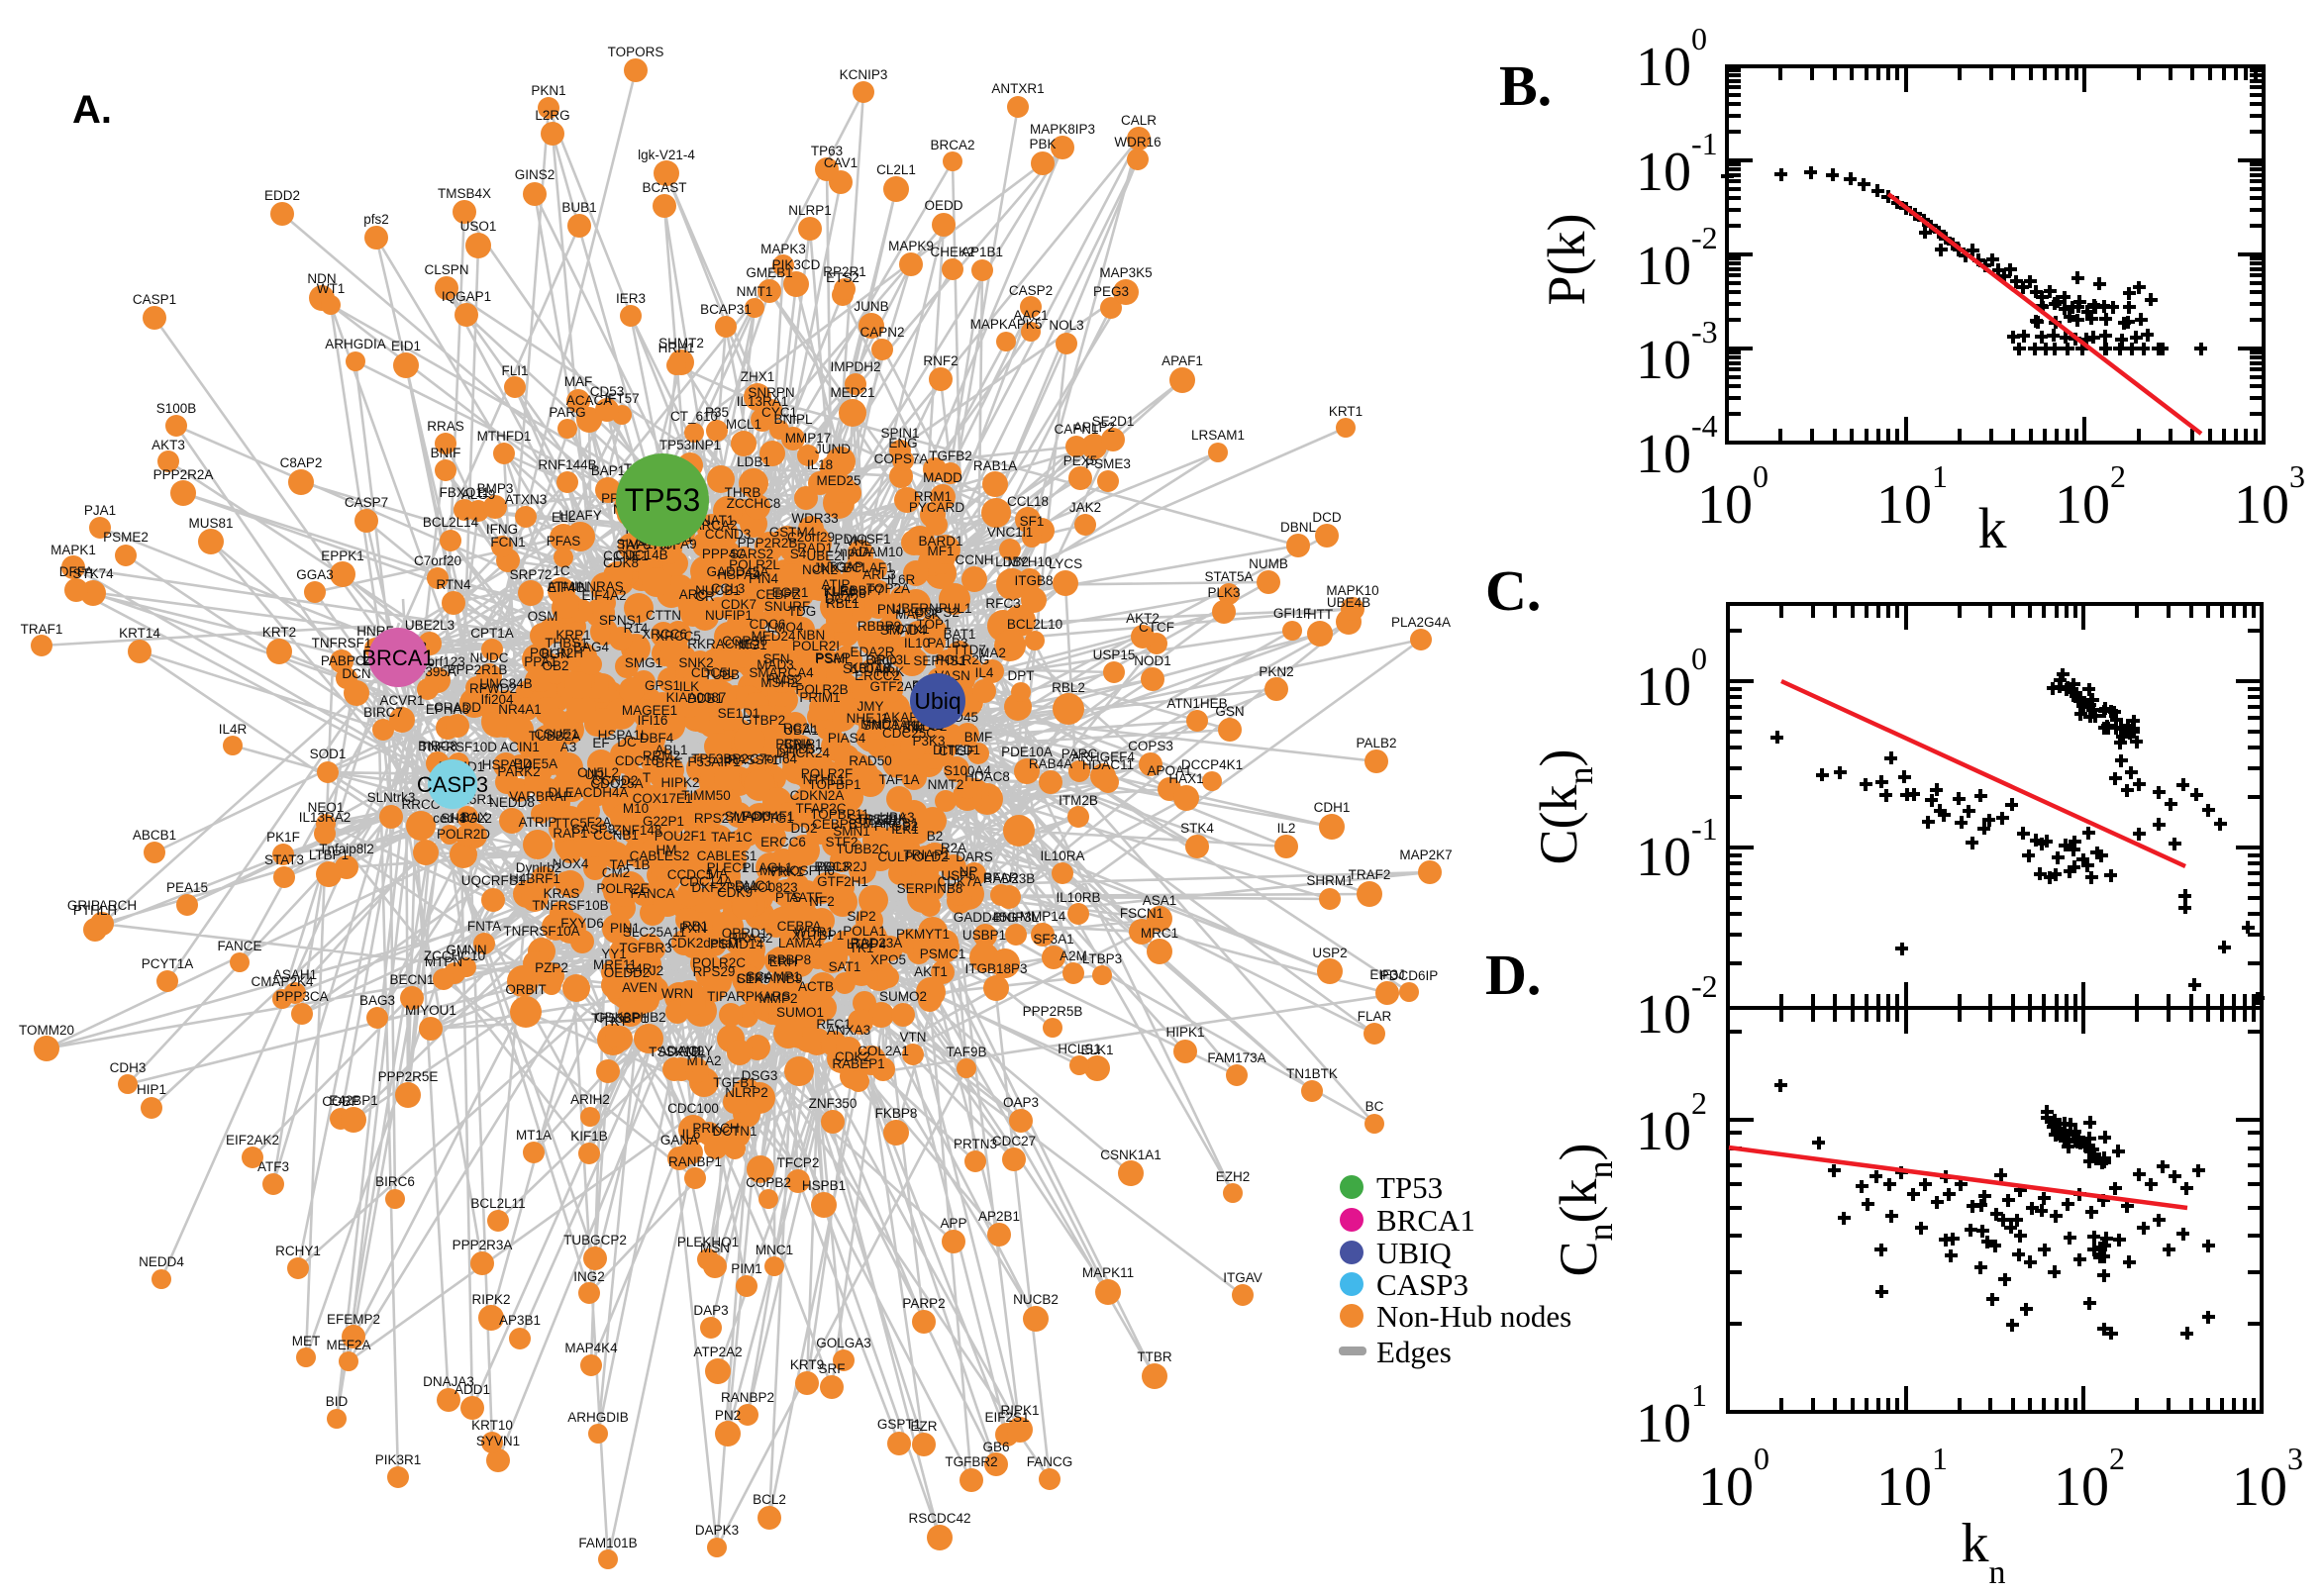 This screenshot has width=2323, height=1596. I want to click on svg-text: PIK3CD, so click(796, 264).